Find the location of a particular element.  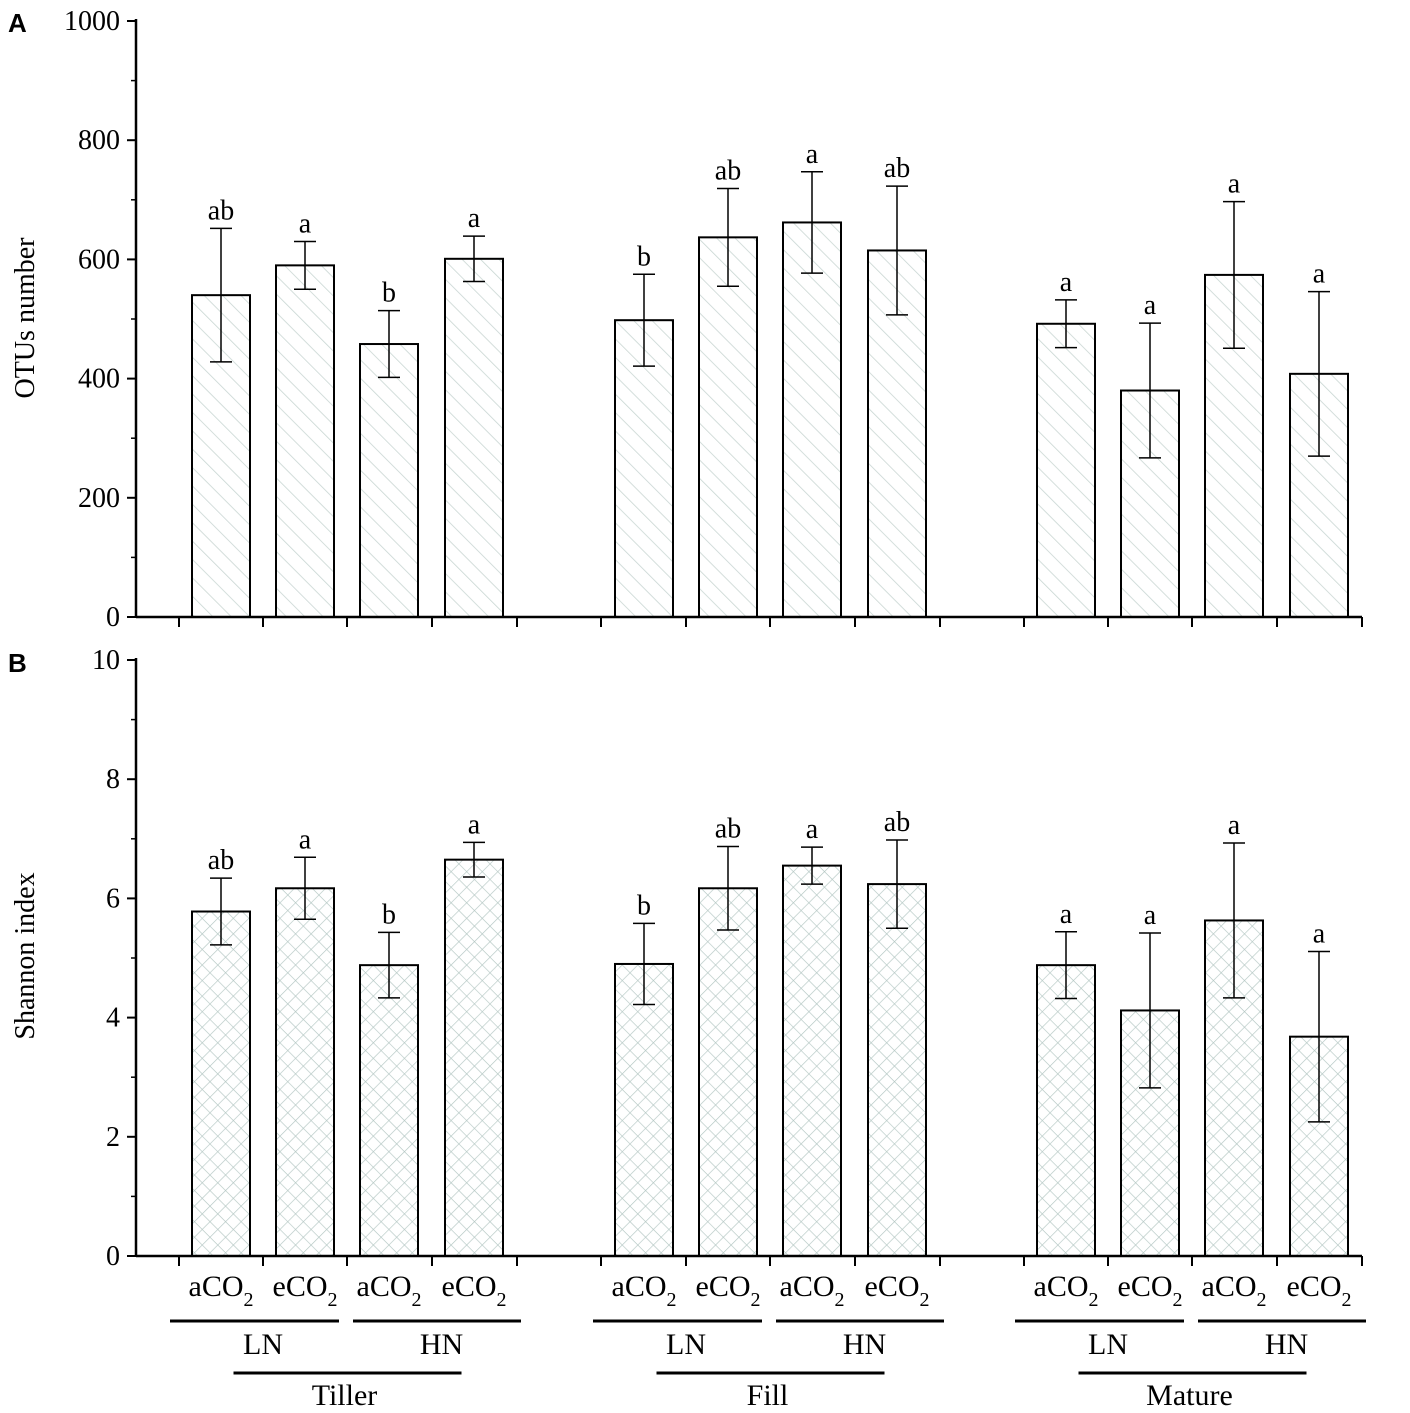

stage-label: Fill is located at coordinates (768, 1395).